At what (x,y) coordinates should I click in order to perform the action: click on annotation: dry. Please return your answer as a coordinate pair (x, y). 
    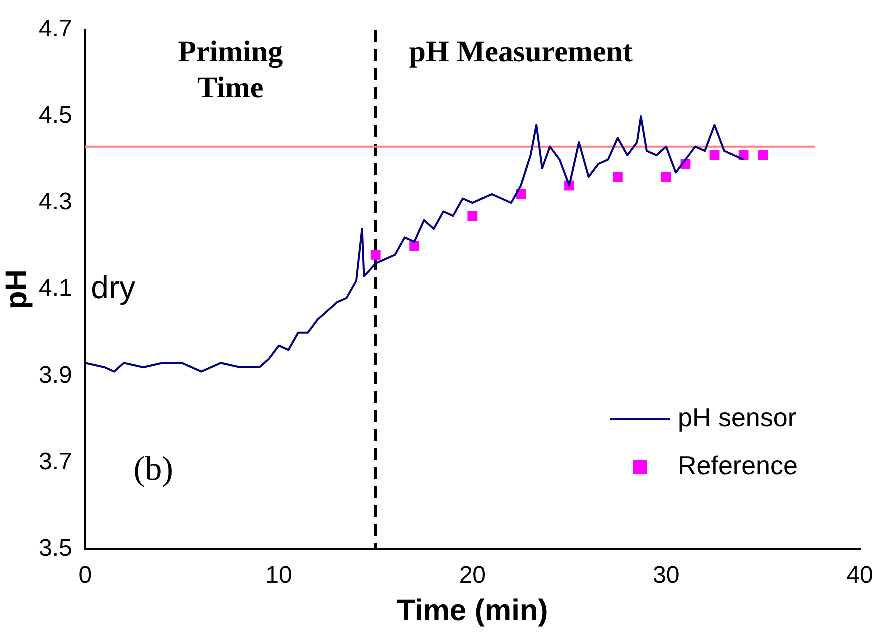
    Looking at the image, I should click on (113, 287).